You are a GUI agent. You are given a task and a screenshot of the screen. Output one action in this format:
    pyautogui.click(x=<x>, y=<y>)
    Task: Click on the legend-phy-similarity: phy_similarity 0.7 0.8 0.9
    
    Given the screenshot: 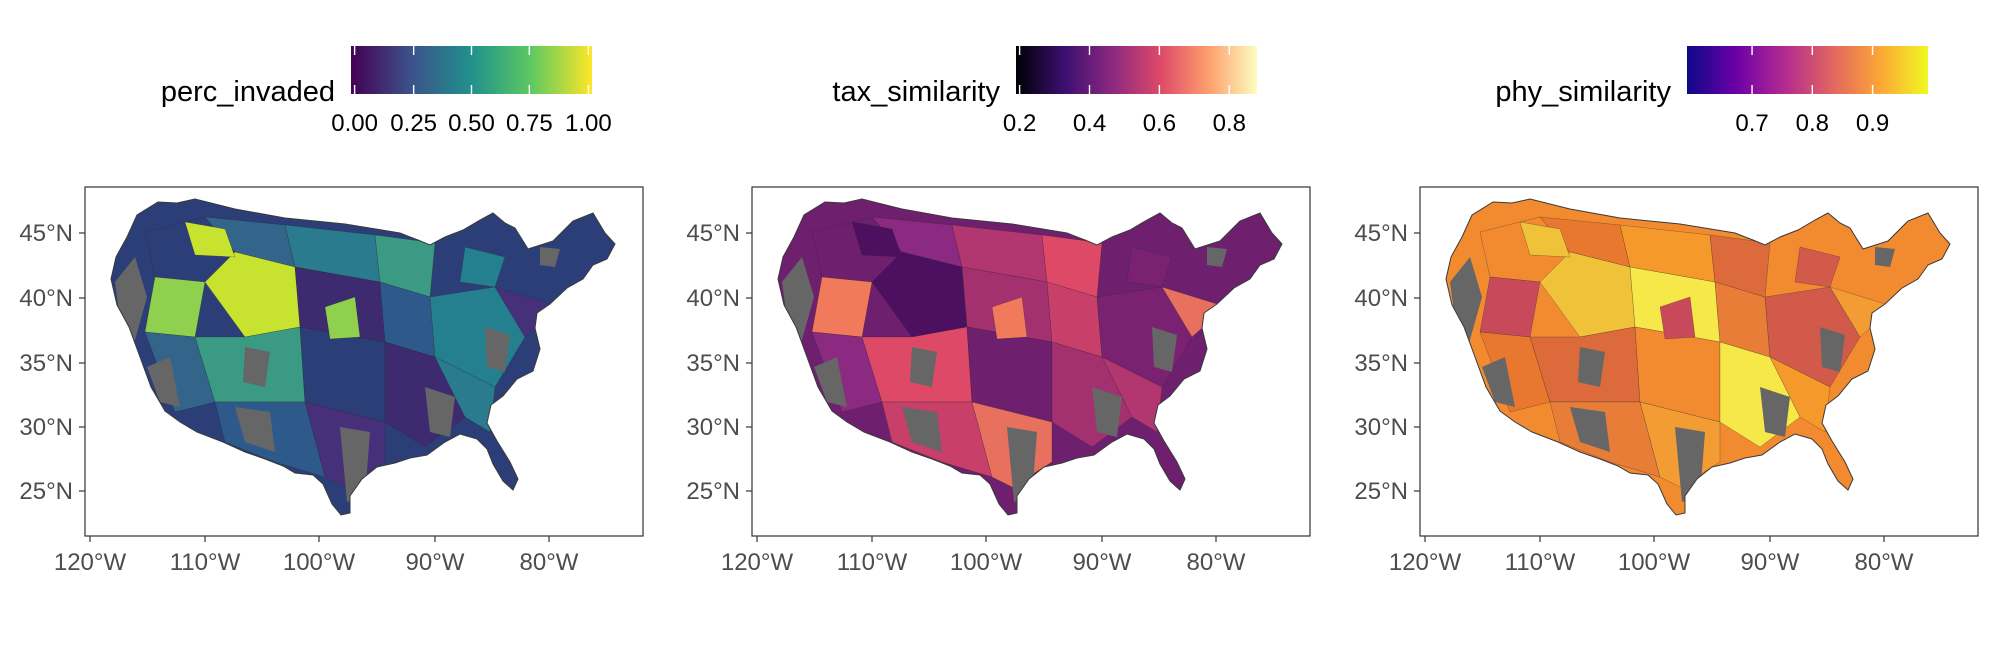 What is the action you would take?
    pyautogui.click(x=1711, y=91)
    